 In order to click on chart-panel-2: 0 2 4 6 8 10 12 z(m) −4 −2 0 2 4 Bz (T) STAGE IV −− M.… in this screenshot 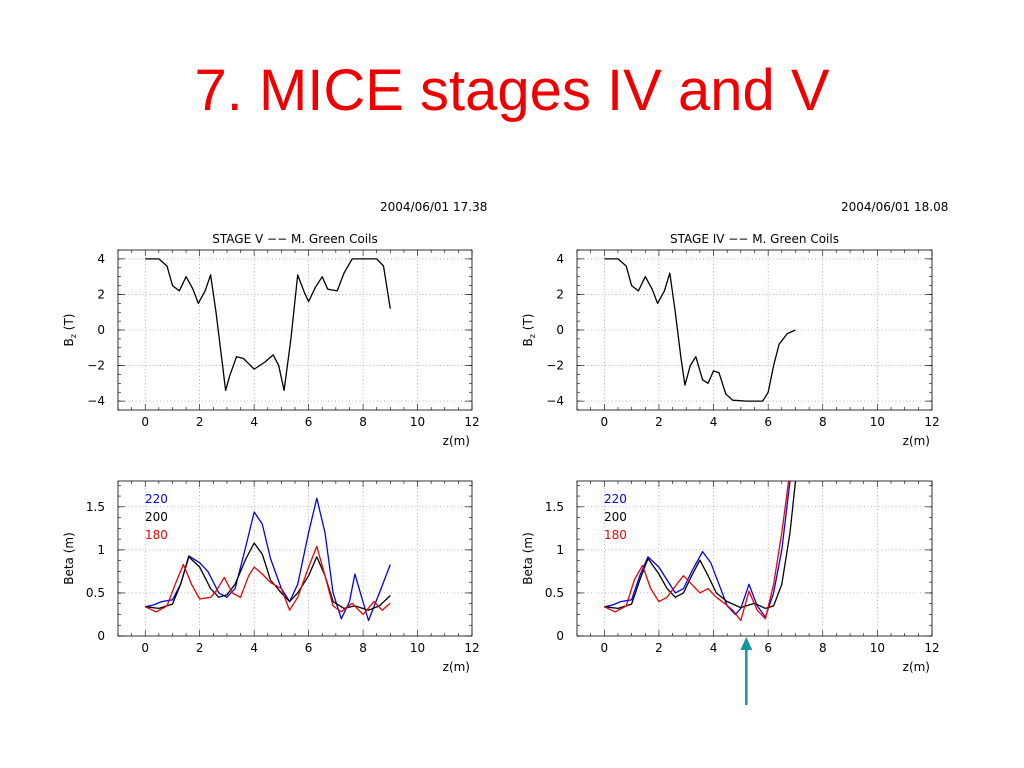, I will do `click(730, 340)`.